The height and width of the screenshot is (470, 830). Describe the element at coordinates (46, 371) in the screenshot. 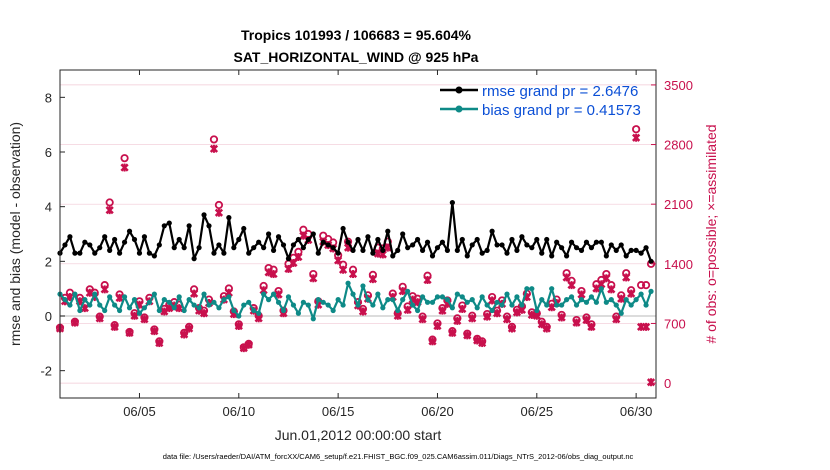

I see `y-left-tick-label: -2` at that location.